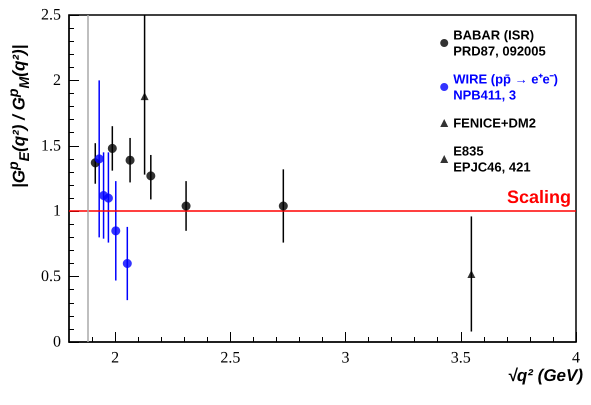 This screenshot has width=591, height=405. What do you see at coordinates (505, 87) in the screenshot?
I see `legend-label: WIRE (pp̄ → e⁺e⁻) NPB411, 3` at bounding box center [505, 87].